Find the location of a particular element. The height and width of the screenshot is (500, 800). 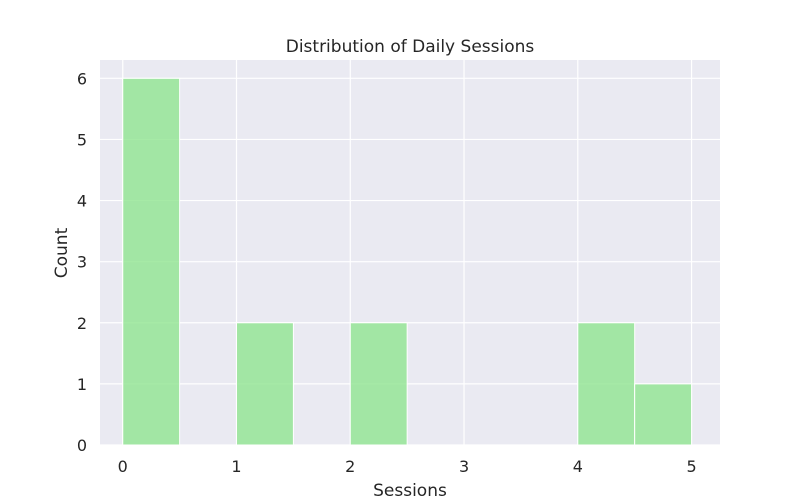

x-tick-labels: 0 1 2 3 4 5 is located at coordinates (407, 466).